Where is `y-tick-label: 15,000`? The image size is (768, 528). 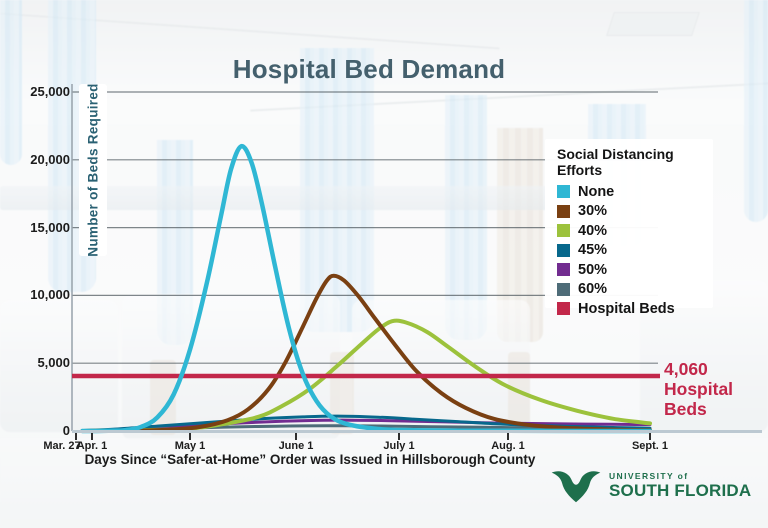
y-tick-label: 15,000 is located at coordinates (50, 227).